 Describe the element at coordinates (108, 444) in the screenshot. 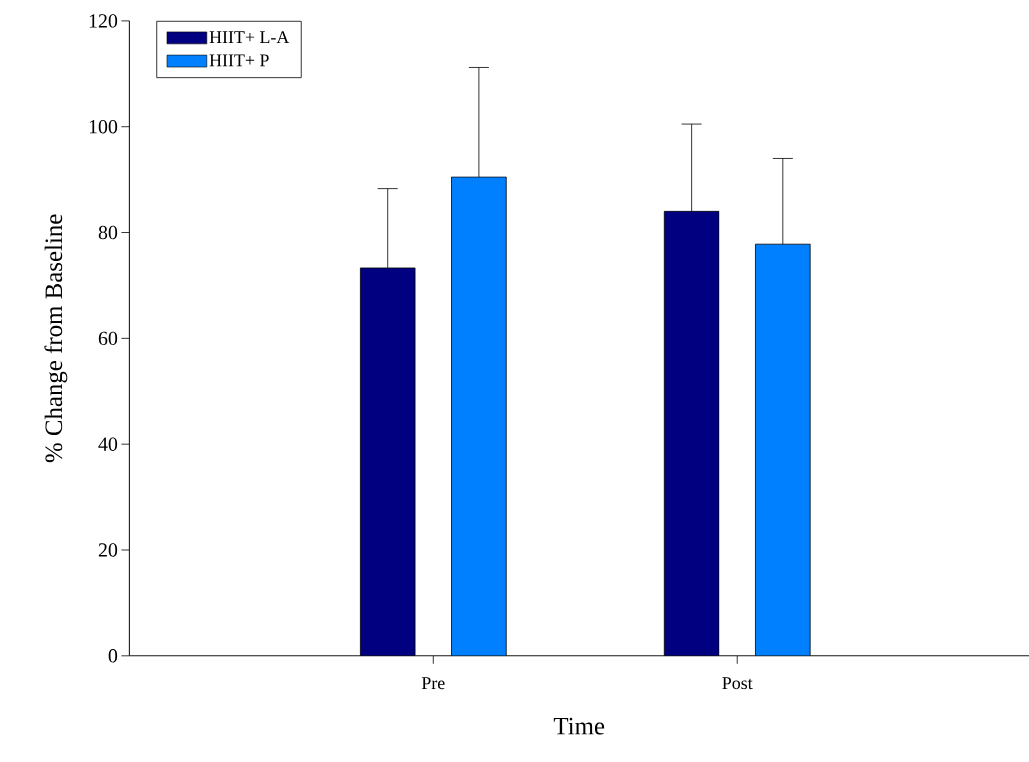

I see `y-tick-label: 40` at that location.